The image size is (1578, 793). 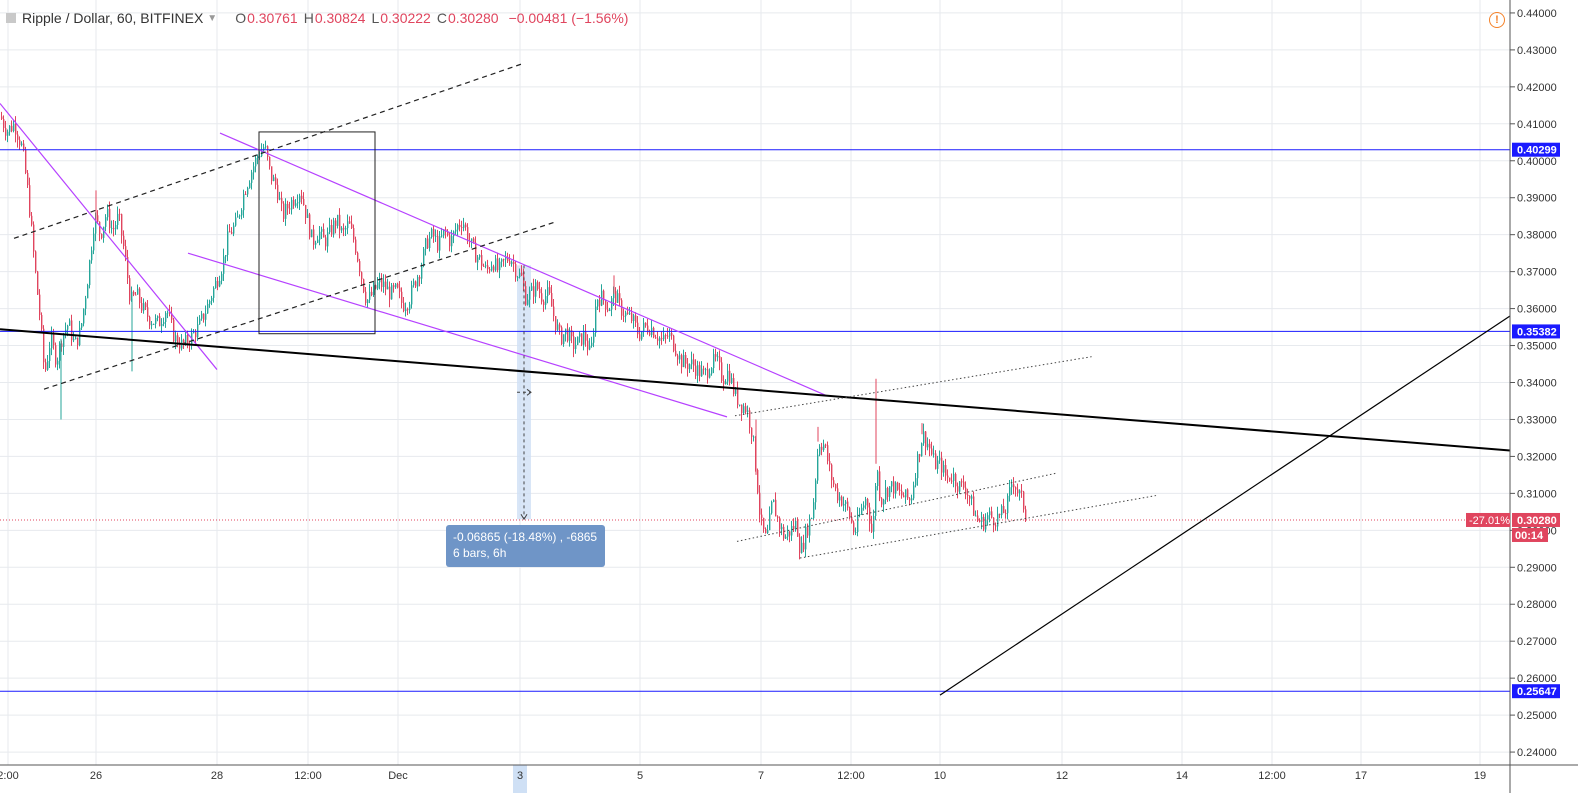 What do you see at coordinates (113, 18) in the screenshot?
I see `symbol-title: Ripple / Dollar, 60, BITFINEX` at bounding box center [113, 18].